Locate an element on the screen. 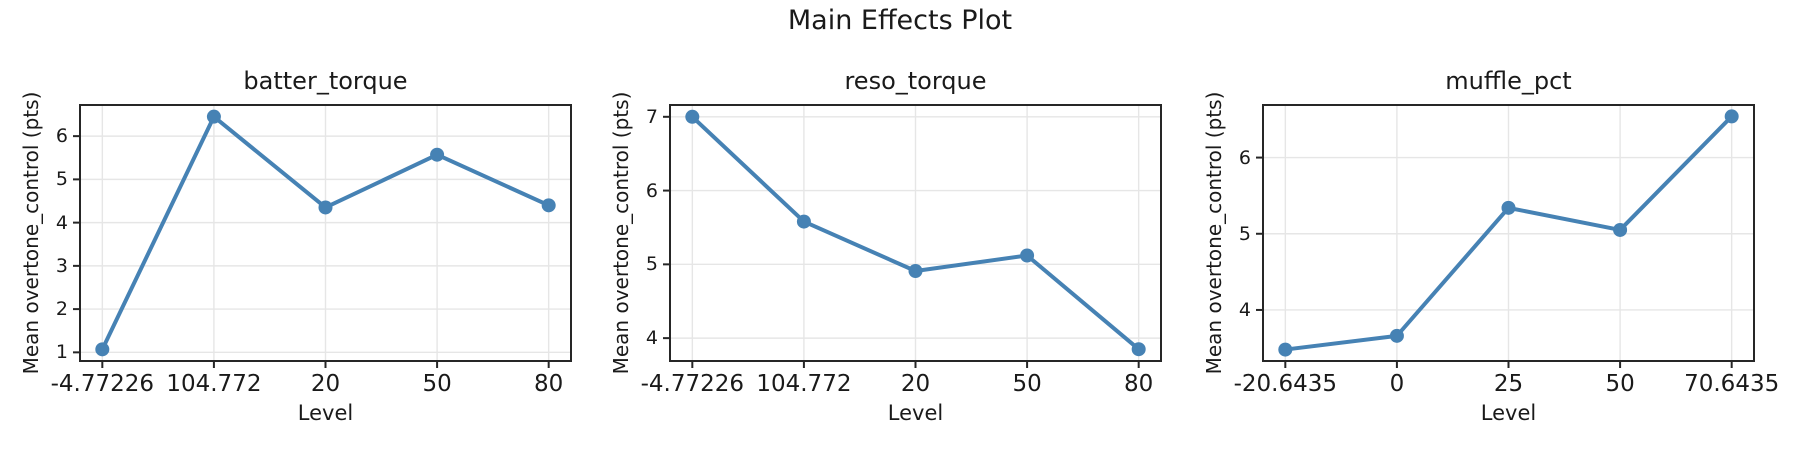  x-tick-label: -20.6435 is located at coordinates (1285, 384).